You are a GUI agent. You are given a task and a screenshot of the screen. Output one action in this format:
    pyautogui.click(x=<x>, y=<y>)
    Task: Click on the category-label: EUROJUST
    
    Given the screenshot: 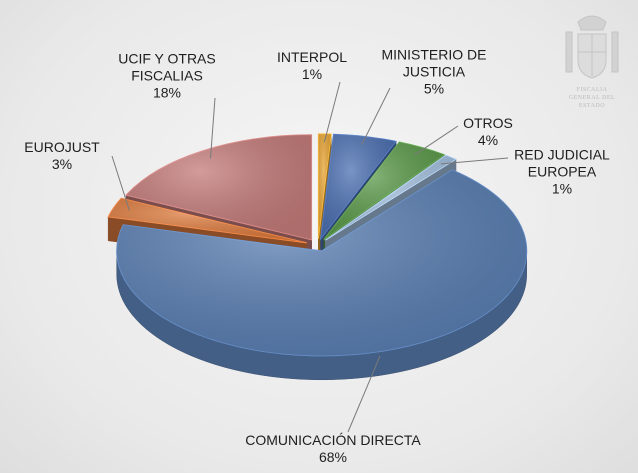 What is the action you would take?
    pyautogui.click(x=62, y=147)
    